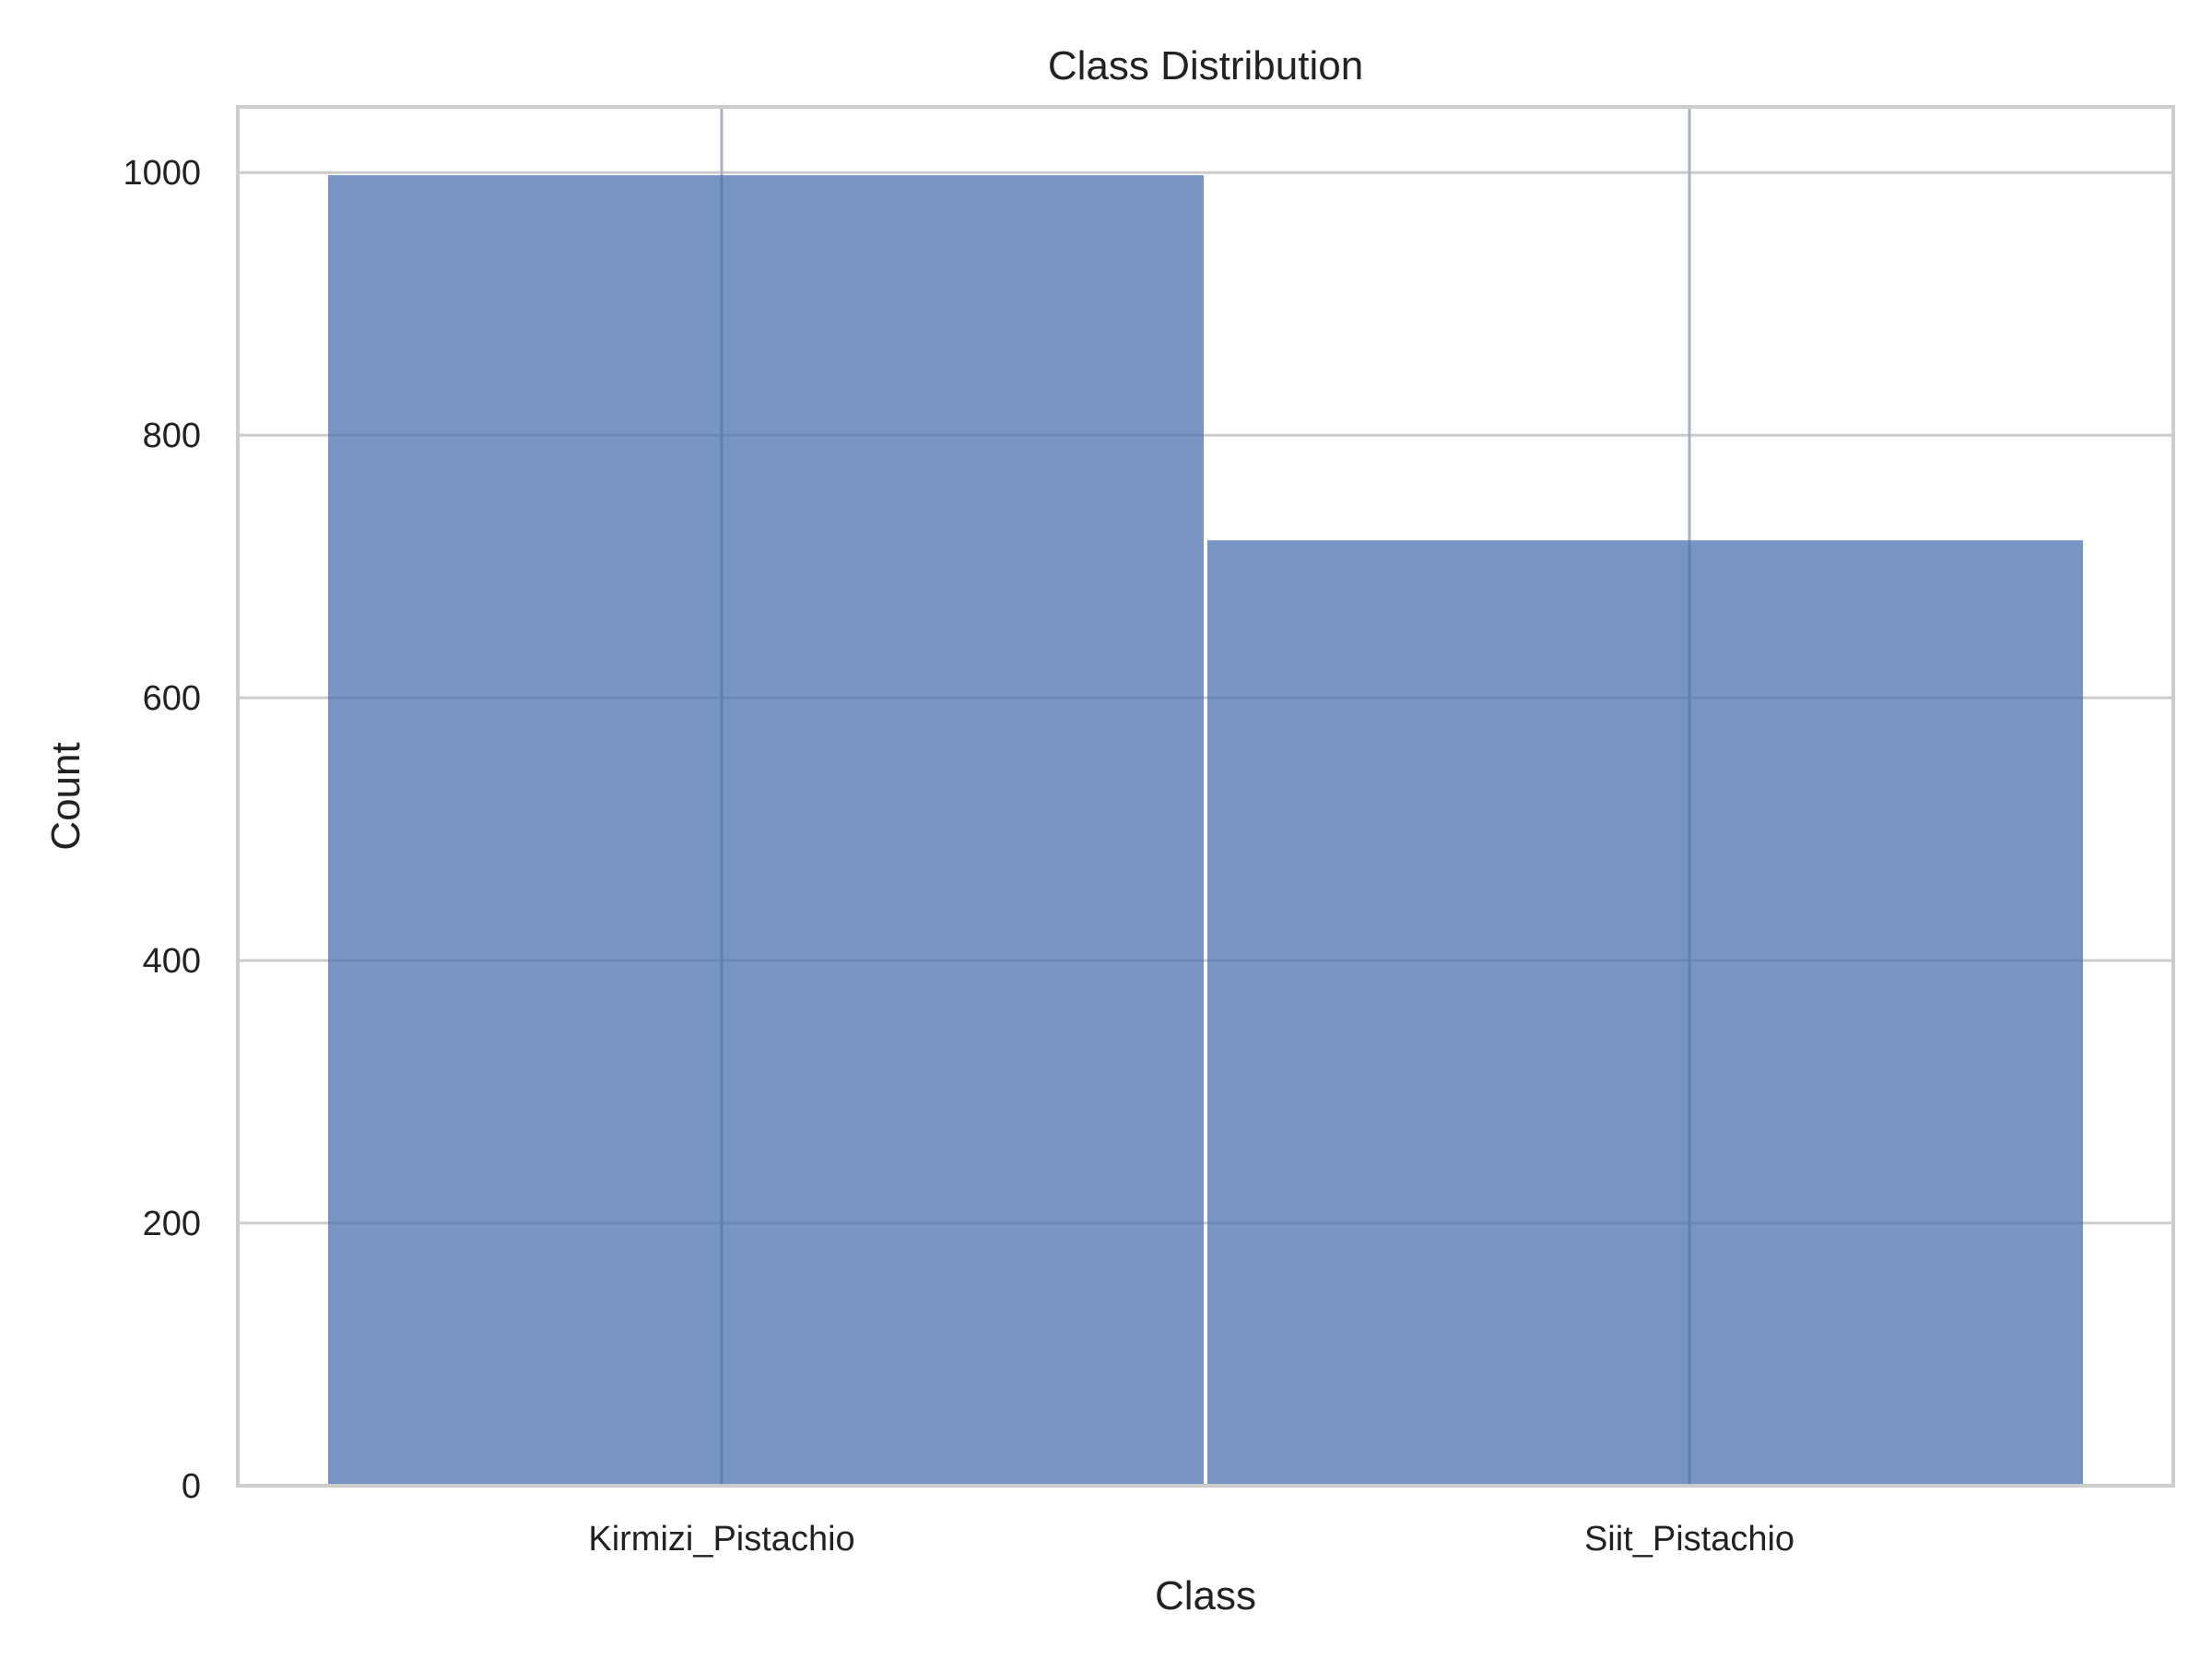 This screenshot has height=1659, width=2212. Describe the element at coordinates (65, 796) in the screenshot. I see `y-axis-label: Count` at that location.